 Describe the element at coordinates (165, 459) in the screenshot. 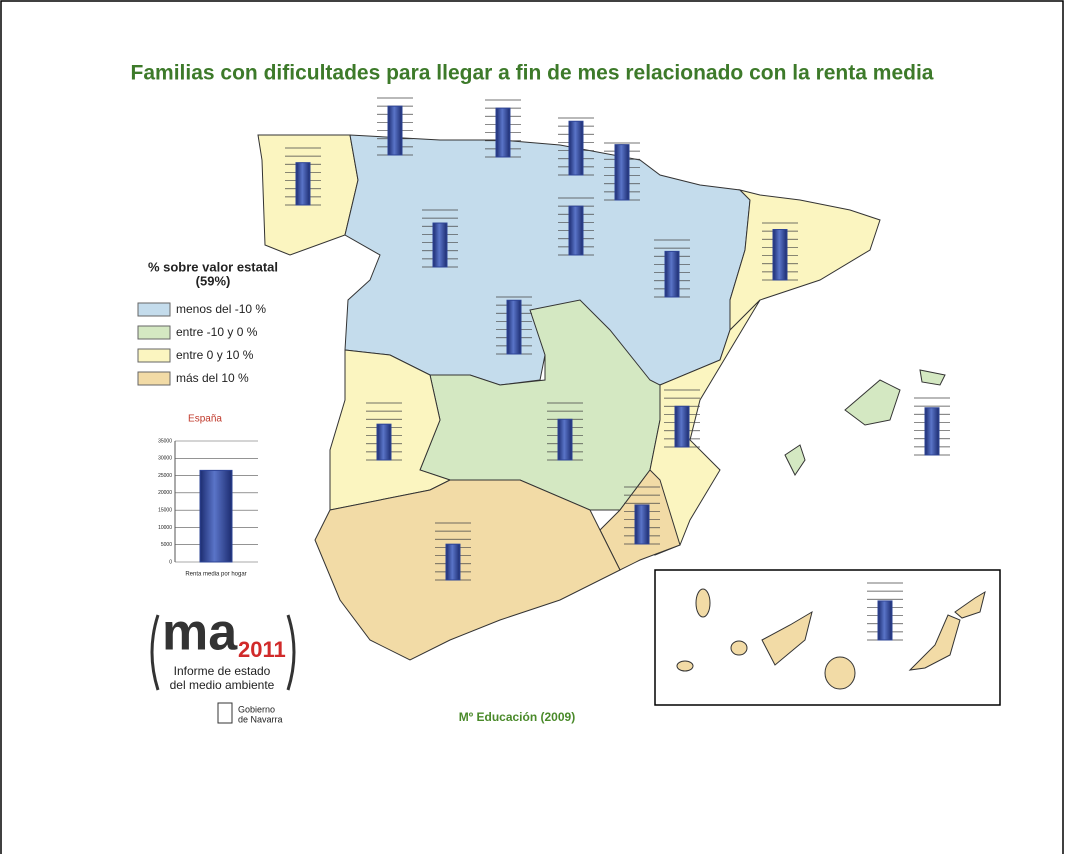

I see `y-tick-label: 30000` at that location.